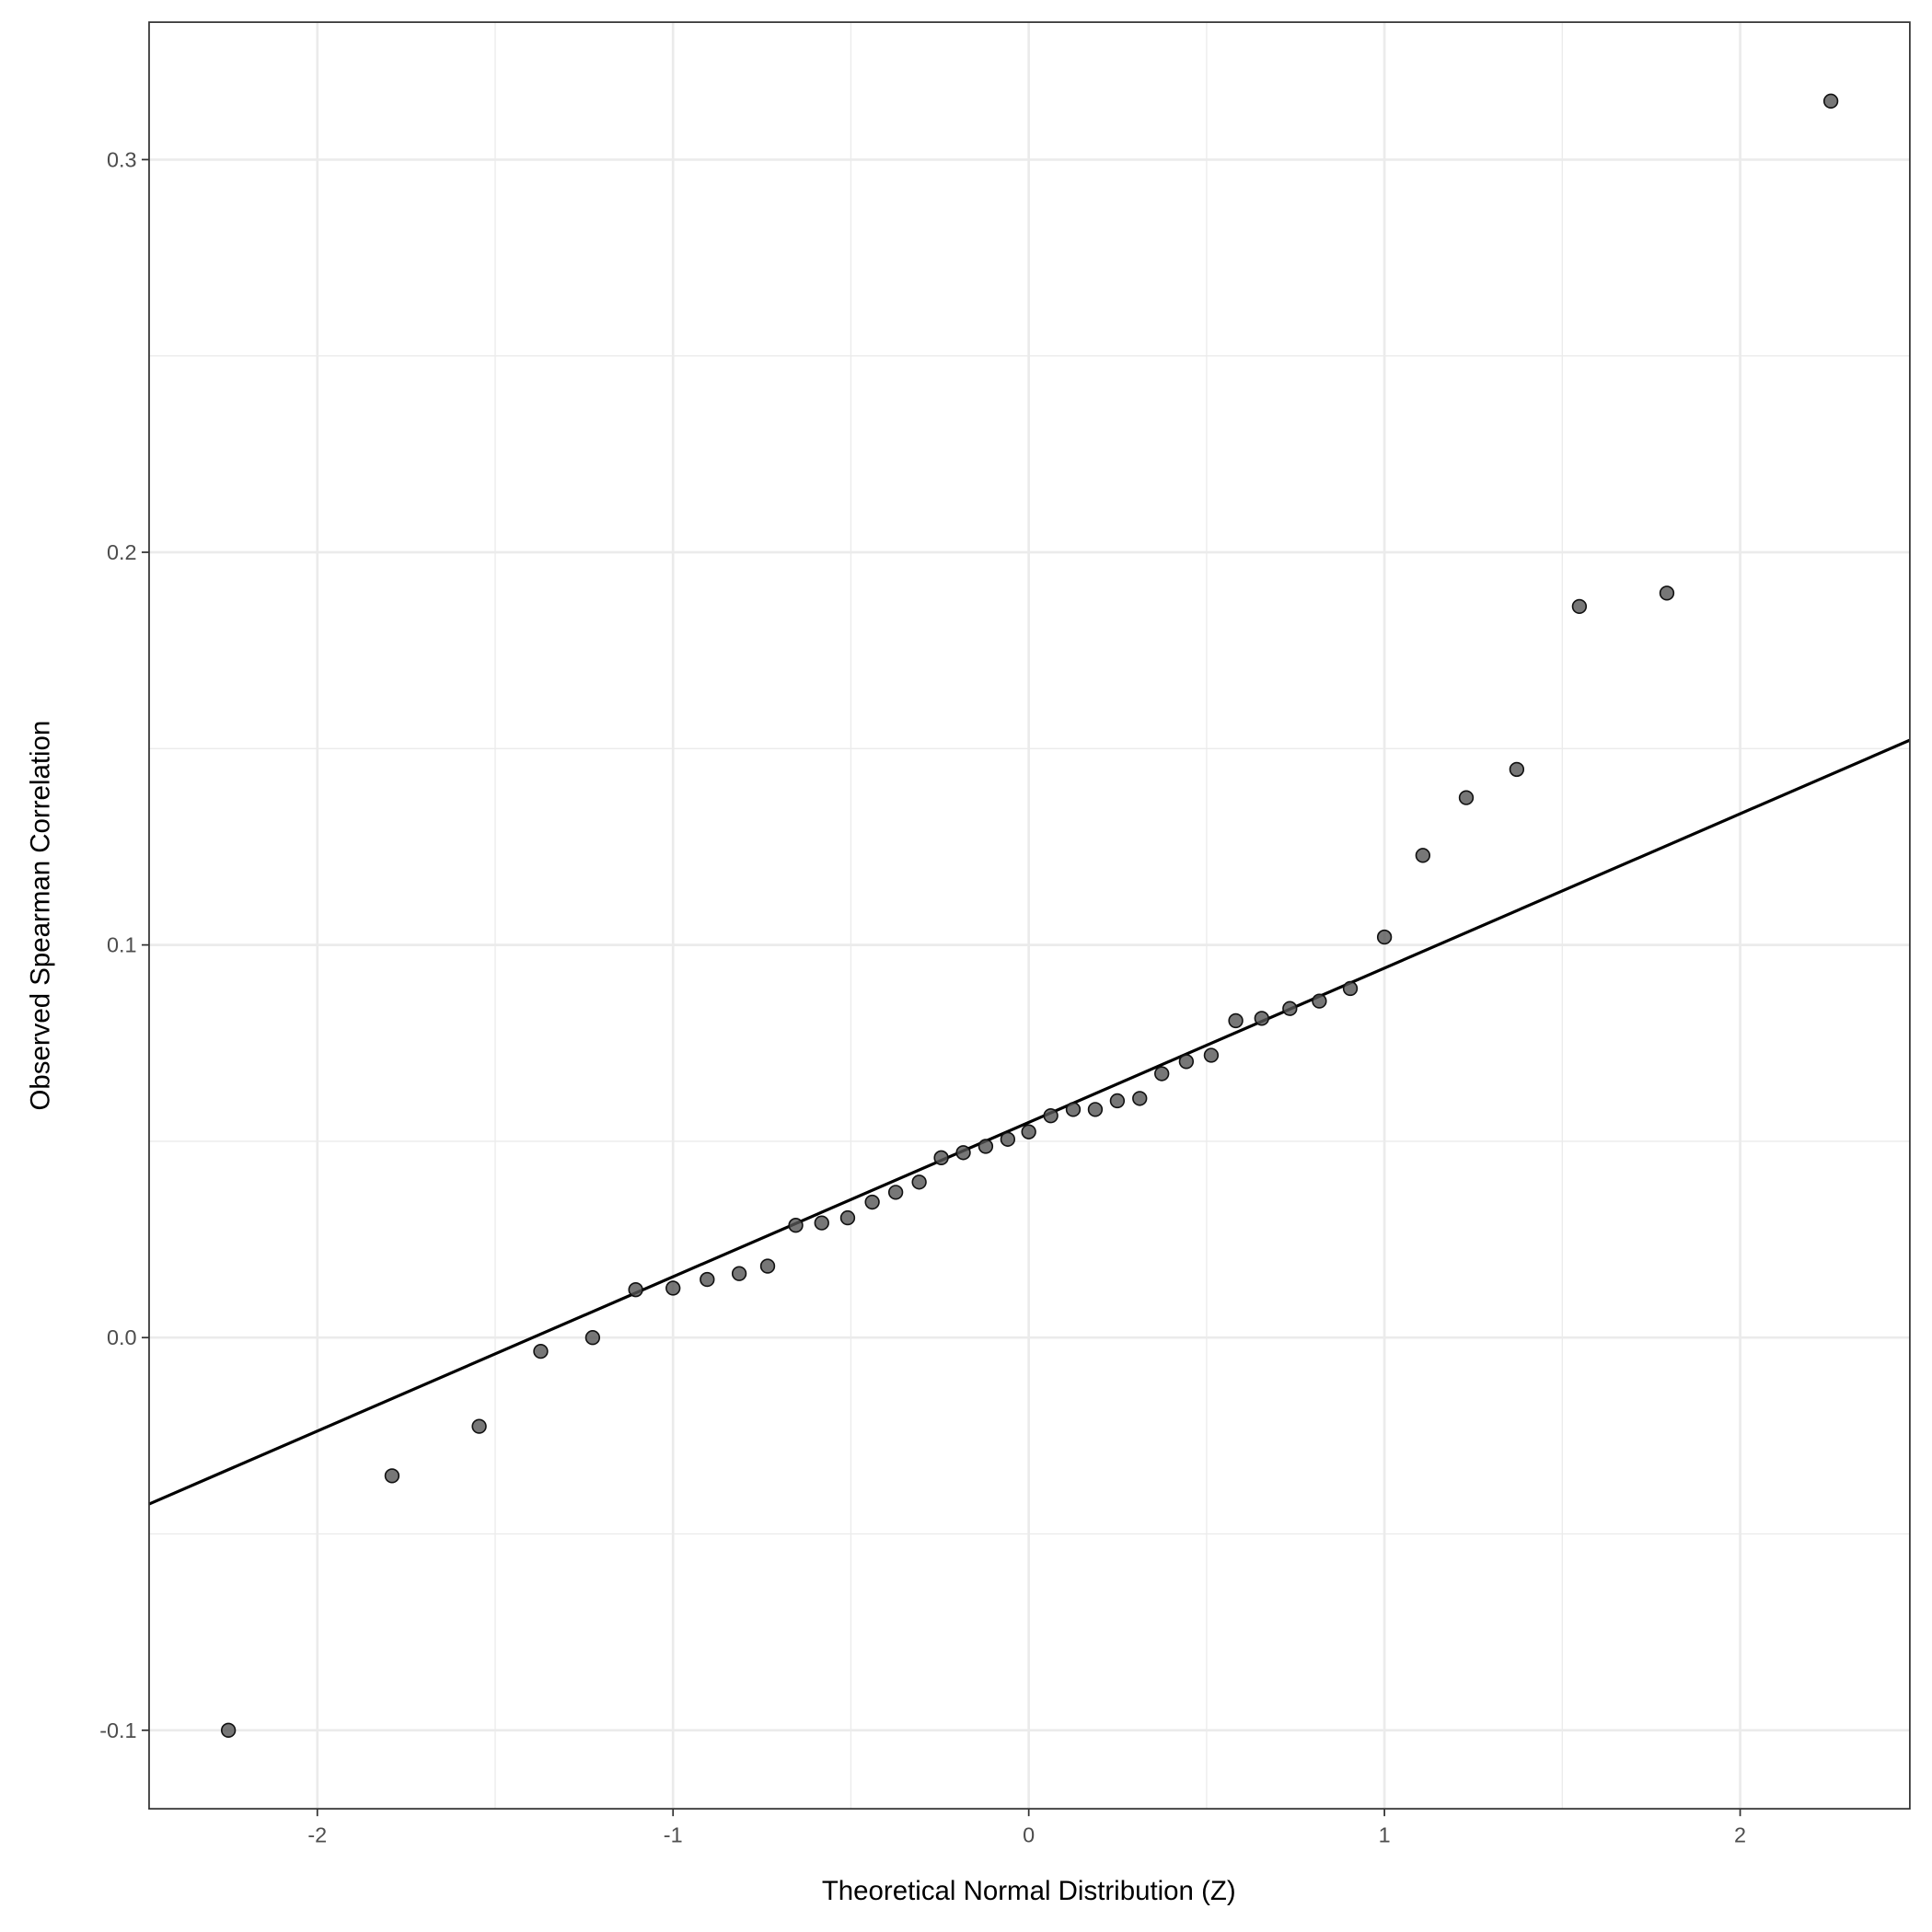  Describe the element at coordinates (118, 1730) in the screenshot. I see `y-tick-label: -0.1` at that location.